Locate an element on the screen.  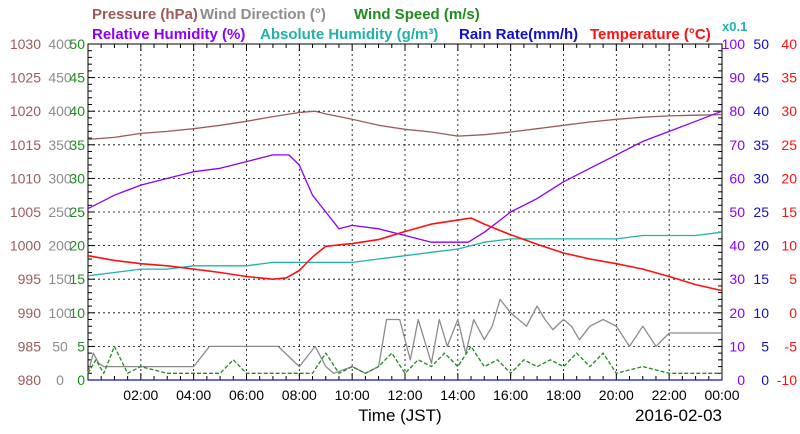
series-line-wind-direction is located at coordinates (404, 336).